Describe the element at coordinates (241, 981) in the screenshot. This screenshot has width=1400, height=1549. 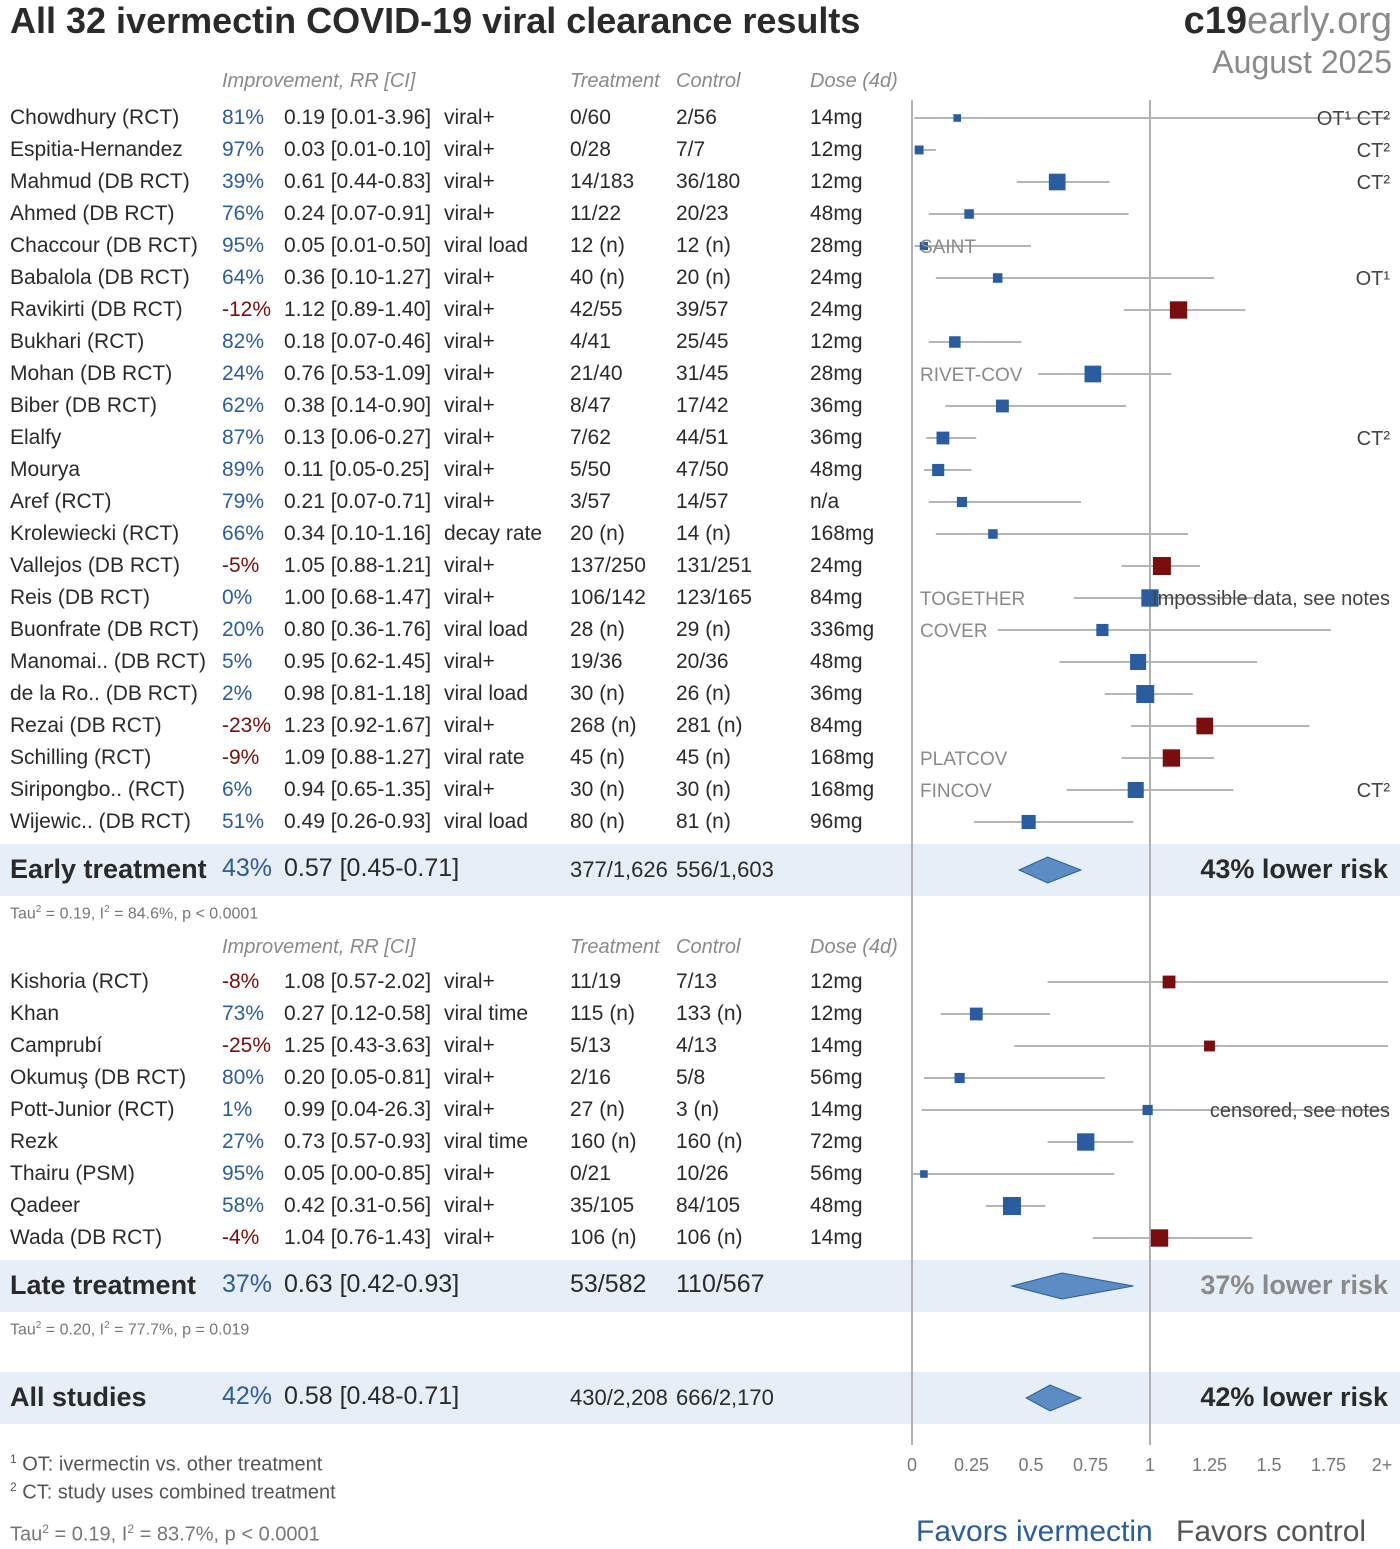
I see `study-improvement: -8%` at that location.